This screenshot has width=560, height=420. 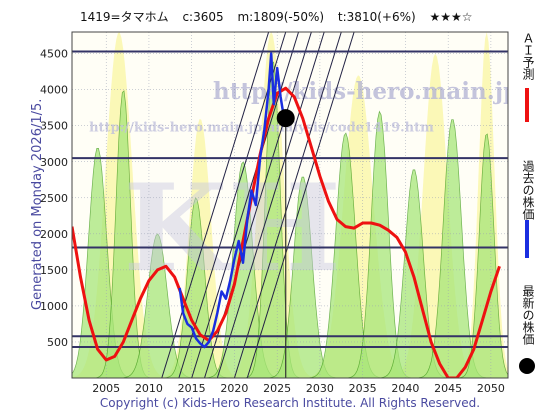 What do you see at coordinates (54, 162) in the screenshot?
I see `y-tick-label: 3000` at bounding box center [54, 162].